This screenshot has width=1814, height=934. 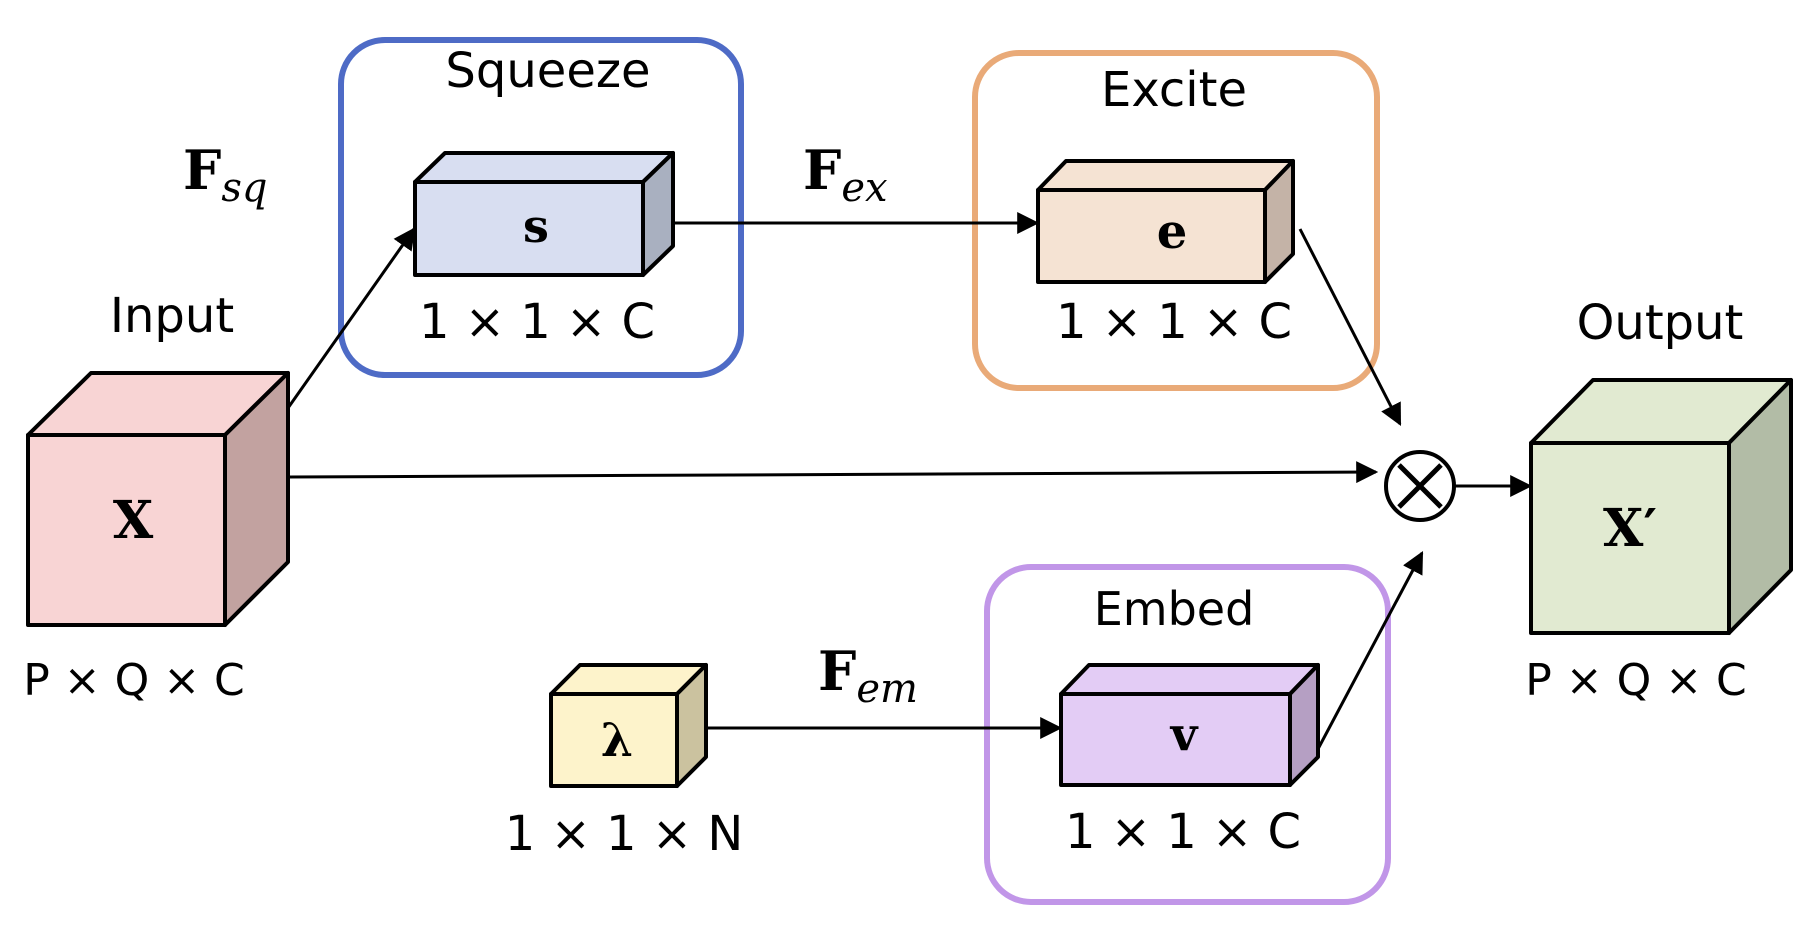 I want to click on fex-label: Fex, so click(x=845, y=174).